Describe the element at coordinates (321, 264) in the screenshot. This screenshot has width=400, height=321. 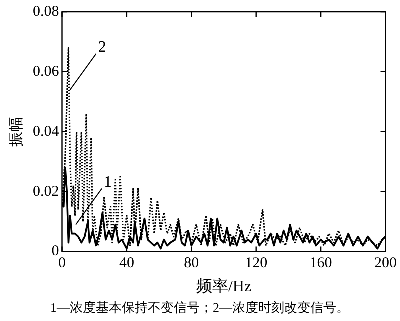
I see `x-tick-label: 160` at that location.